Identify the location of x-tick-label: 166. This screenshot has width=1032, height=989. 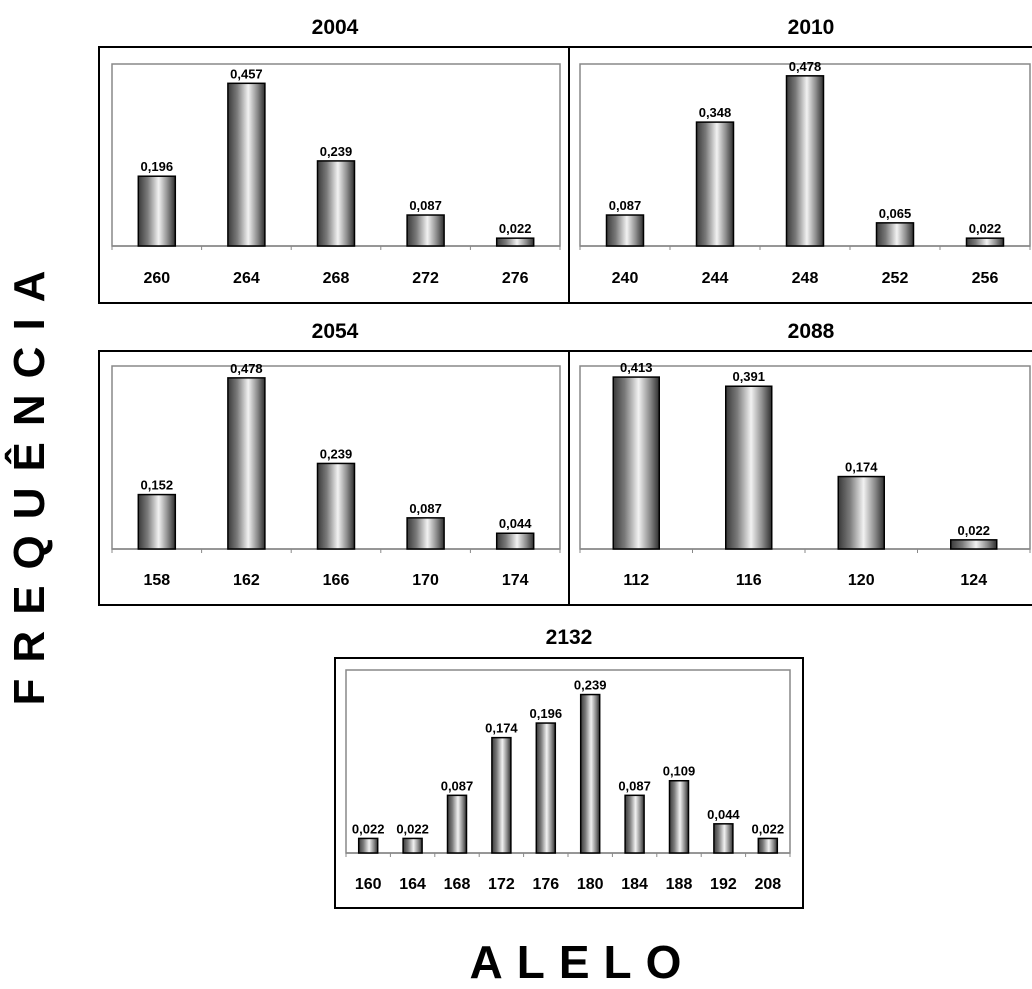
(336, 580).